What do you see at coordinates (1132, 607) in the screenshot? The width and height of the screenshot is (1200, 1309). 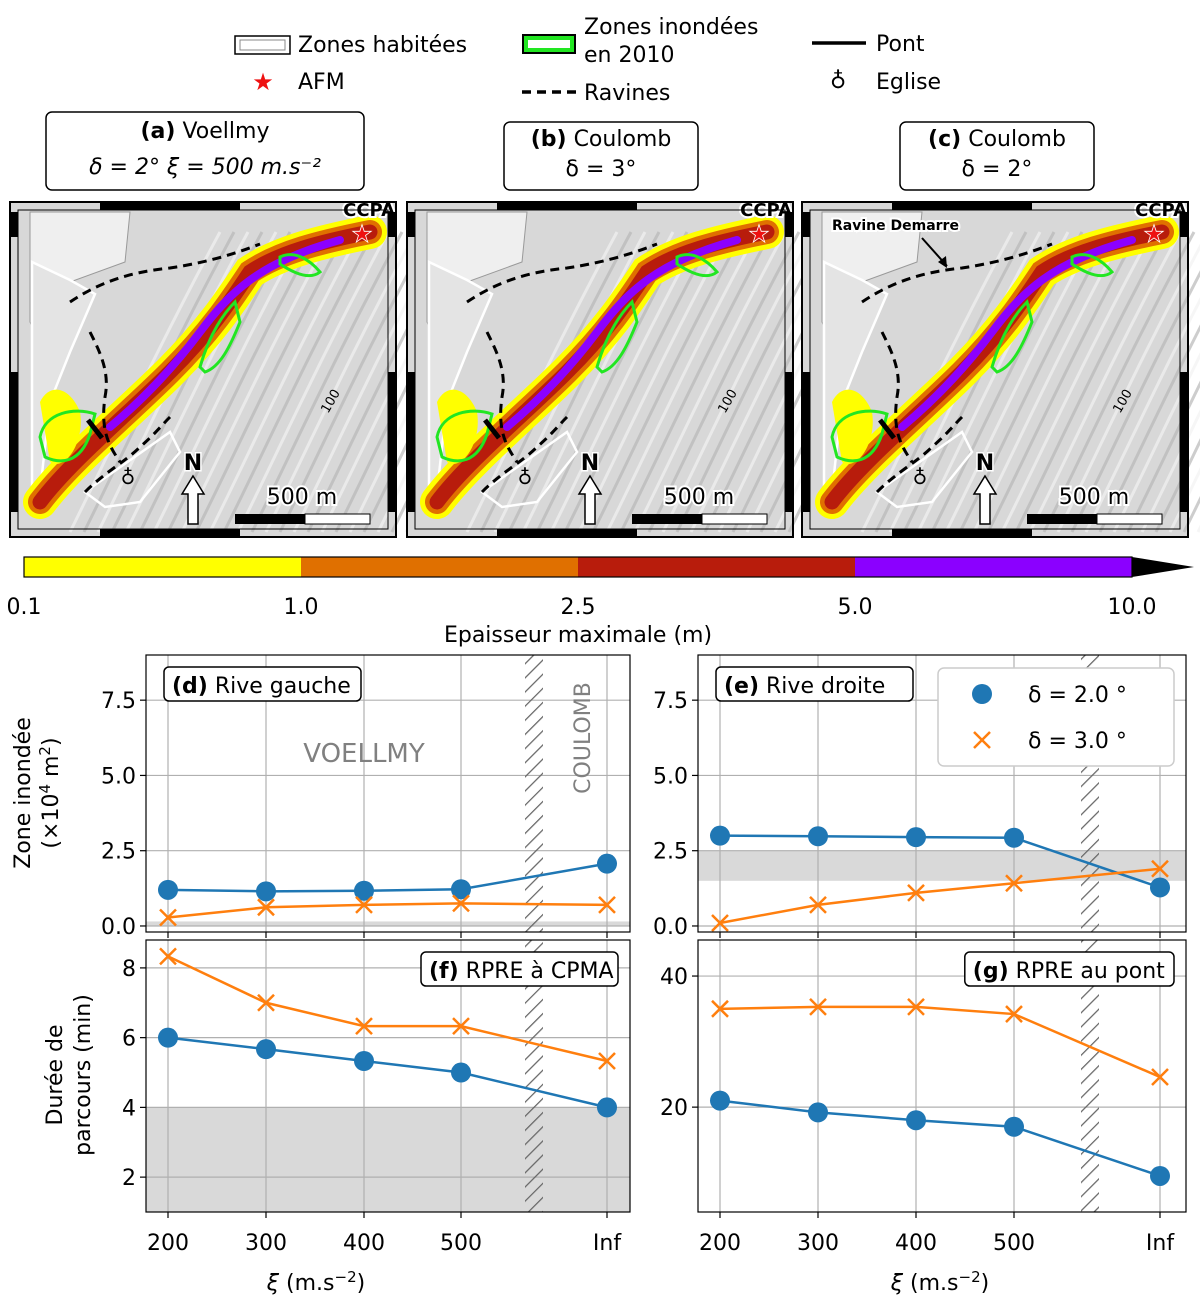 I see `colorbar-tick-4: 10.0` at bounding box center [1132, 607].